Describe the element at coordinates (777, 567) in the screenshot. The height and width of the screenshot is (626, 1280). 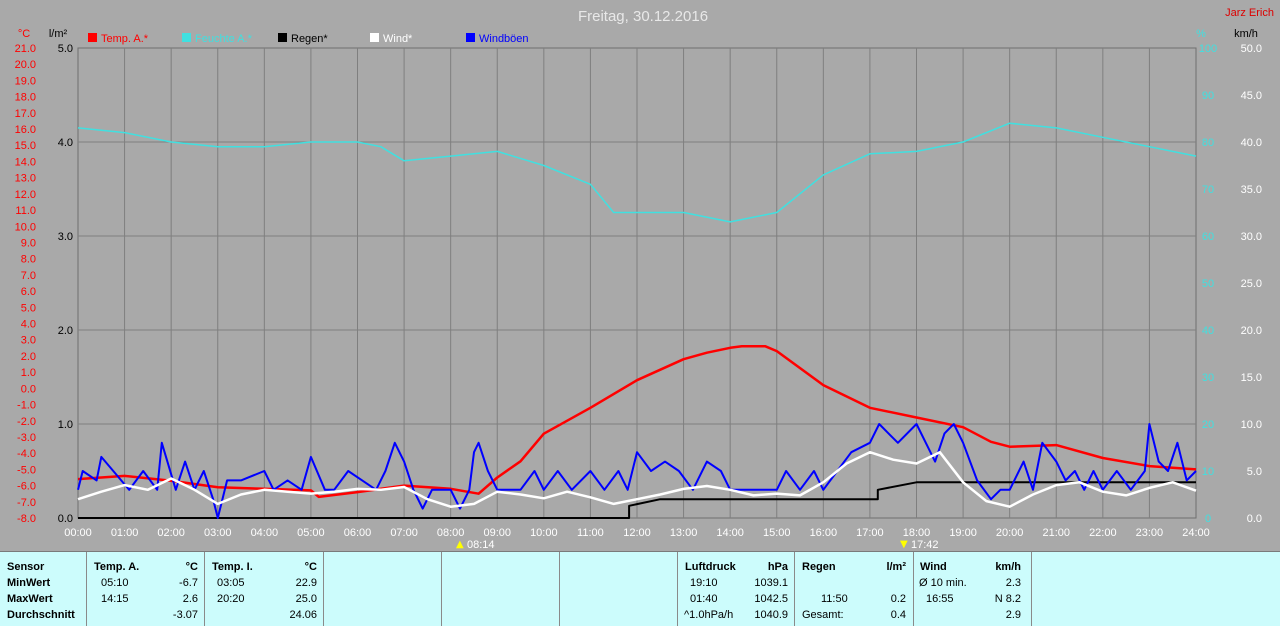
I see `pressure-unit: hPa` at that location.